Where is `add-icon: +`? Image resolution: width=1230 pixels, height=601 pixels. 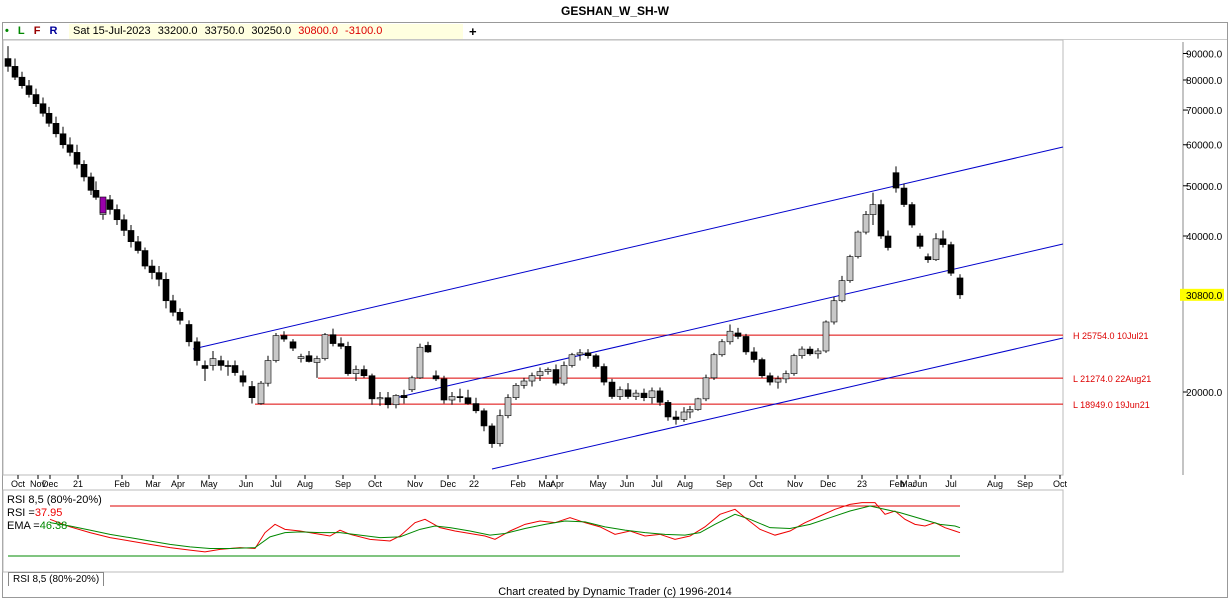
add-icon: + is located at coordinates (473, 31).